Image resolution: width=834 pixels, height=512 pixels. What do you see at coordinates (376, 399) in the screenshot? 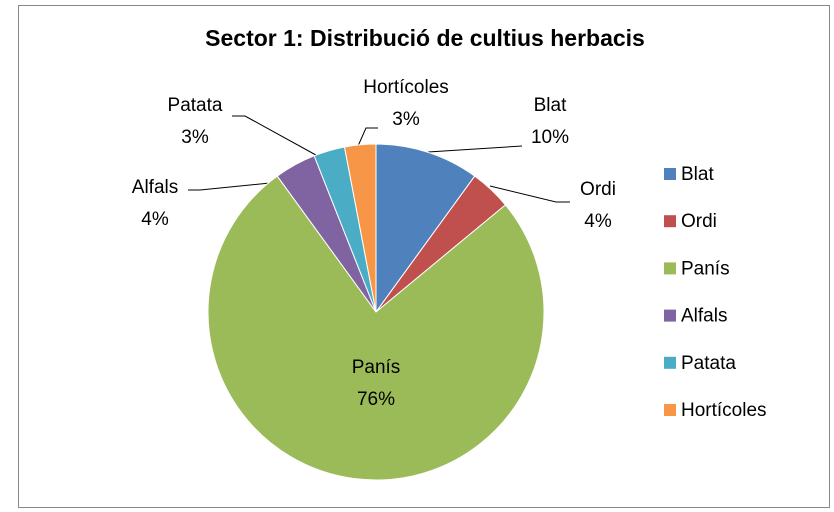
I see `slice-label-value: 76%` at bounding box center [376, 399].